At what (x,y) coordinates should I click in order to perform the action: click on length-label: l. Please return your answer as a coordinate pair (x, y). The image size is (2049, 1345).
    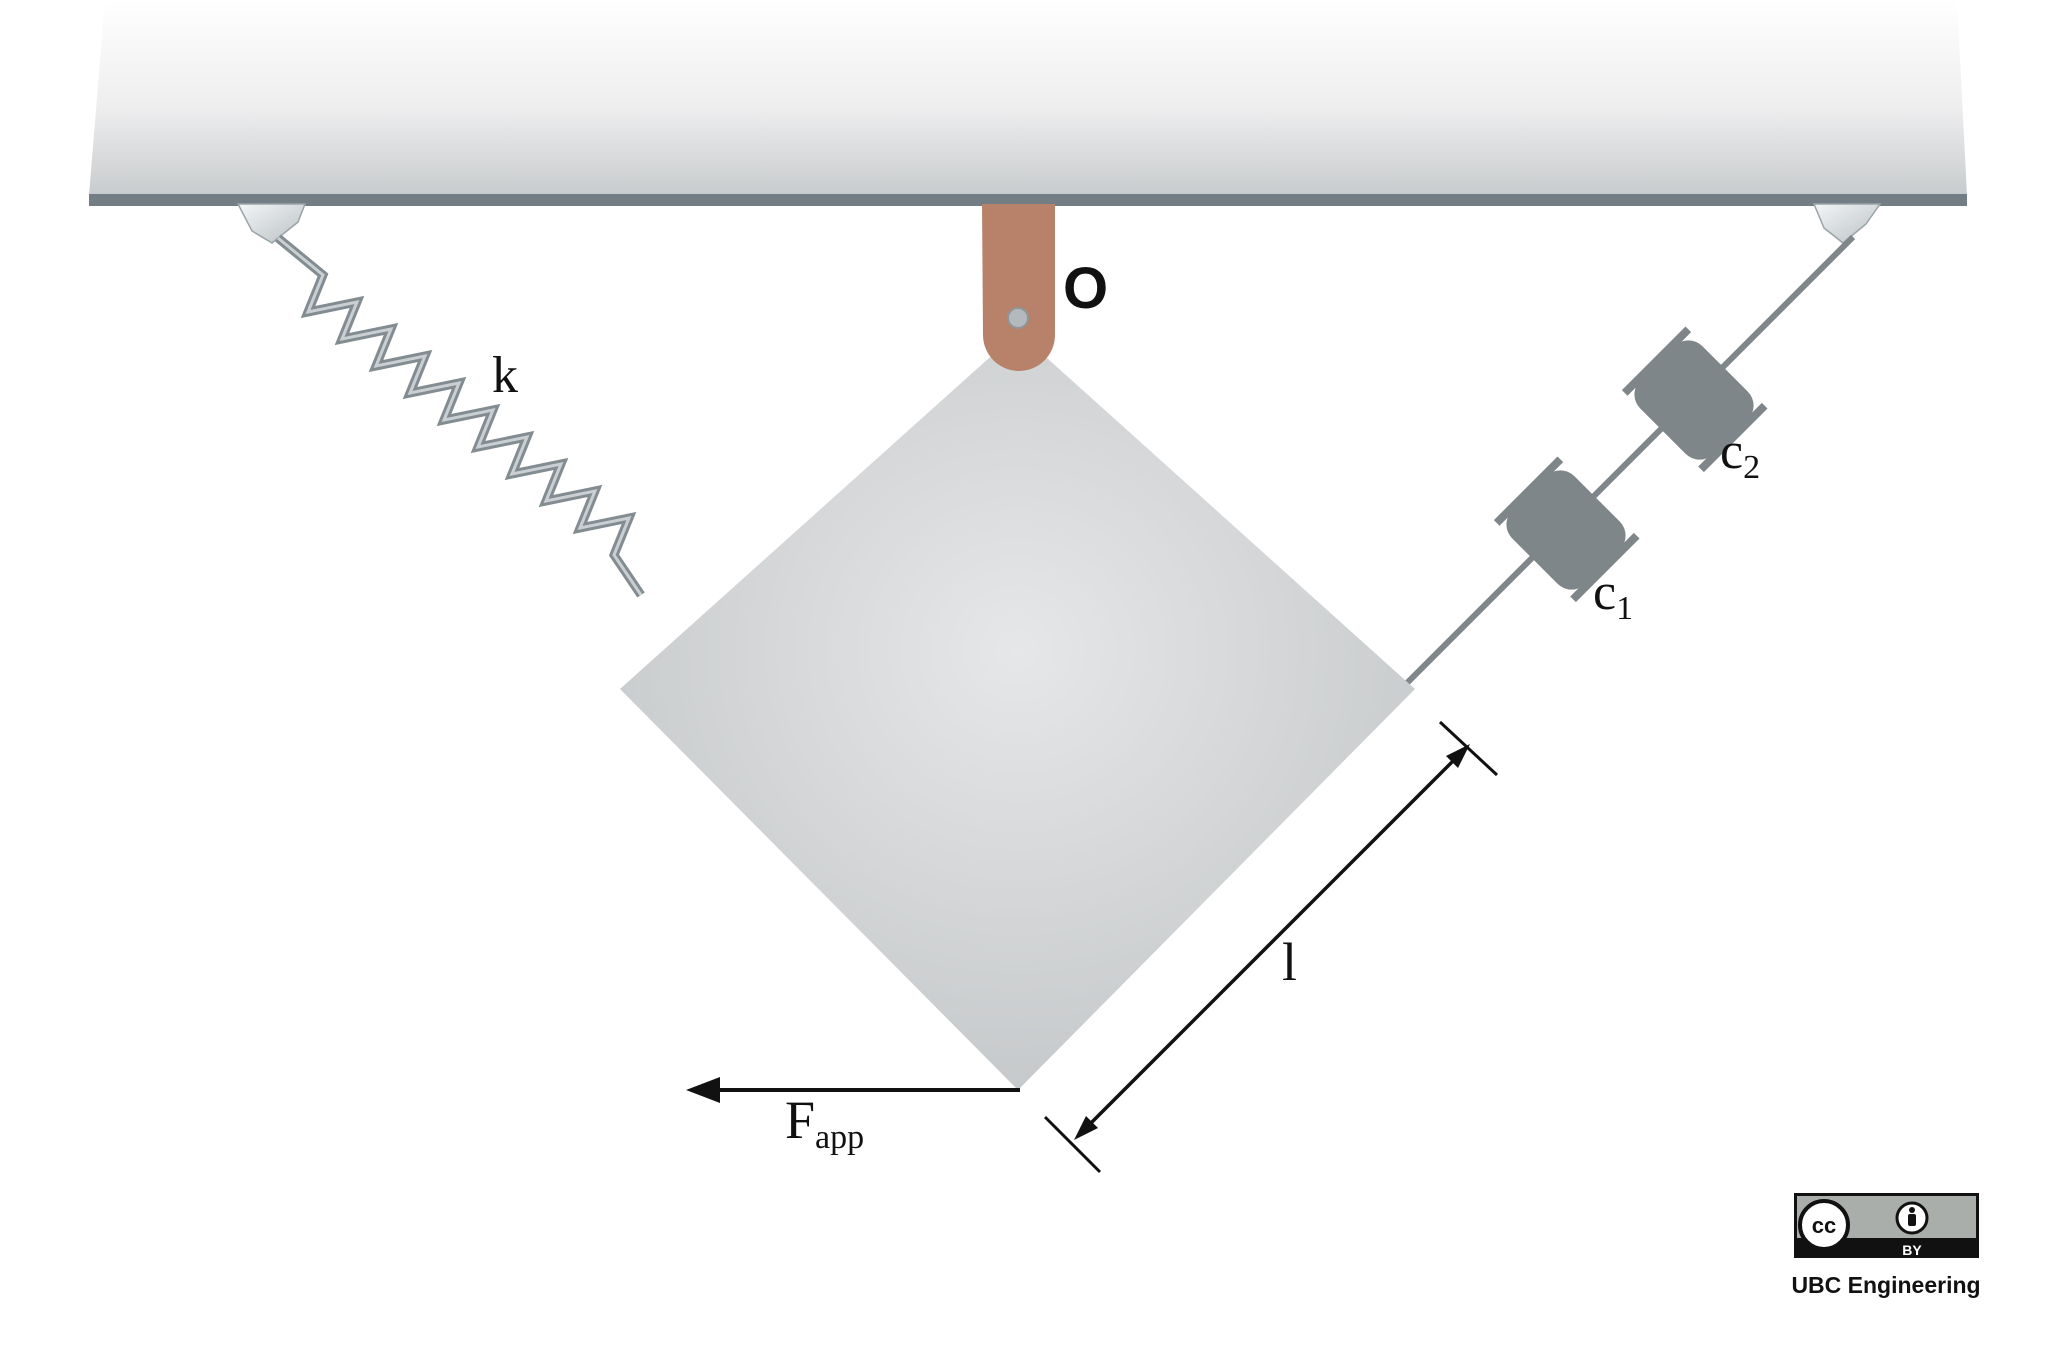
    Looking at the image, I should click on (1289, 962).